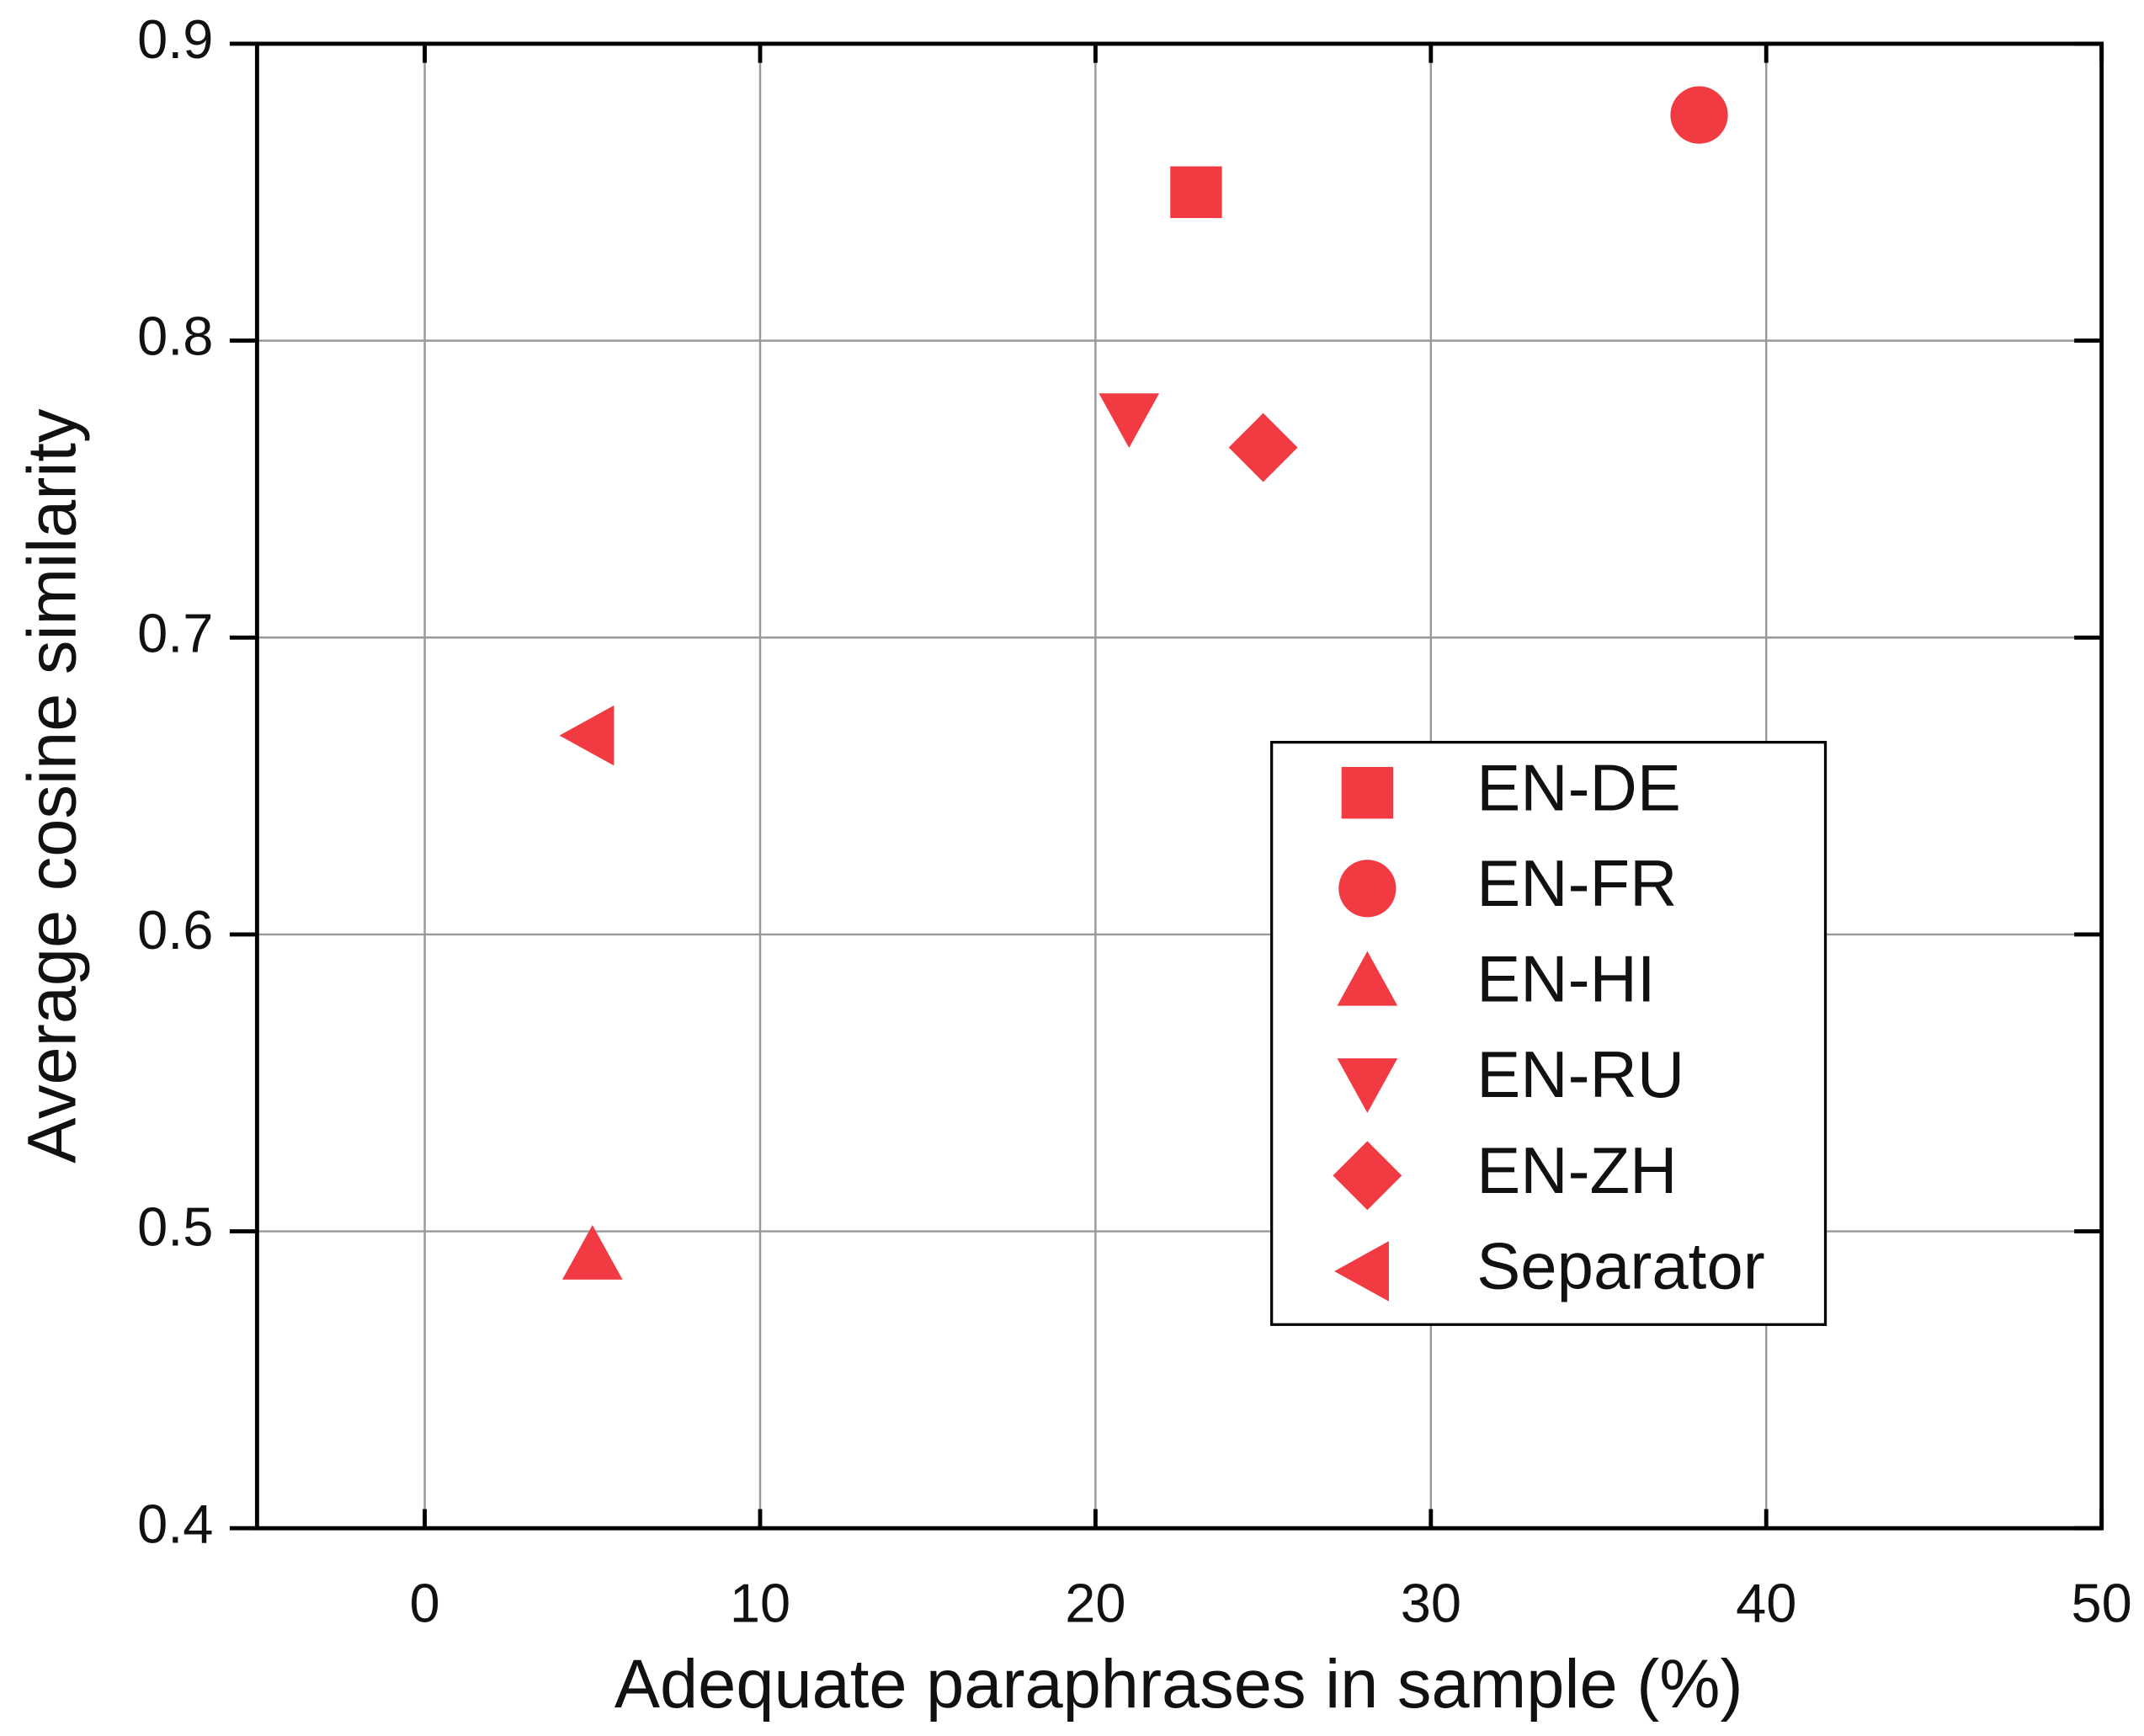  I want to click on y-tick-label: 0.6, so click(175, 930).